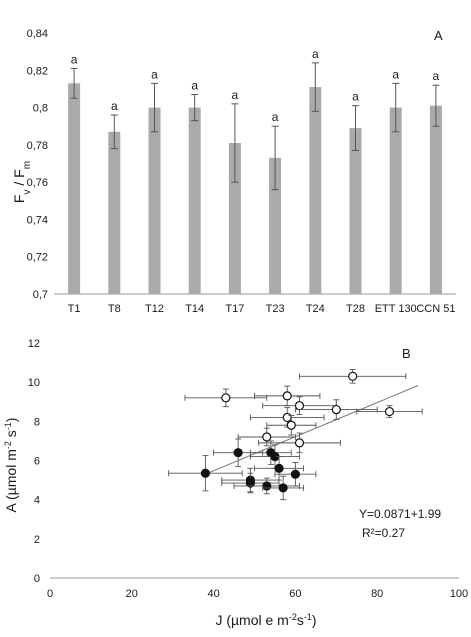 The width and height of the screenshot is (471, 637). I want to click on x-tick-label: ETT 130, so click(396, 309).